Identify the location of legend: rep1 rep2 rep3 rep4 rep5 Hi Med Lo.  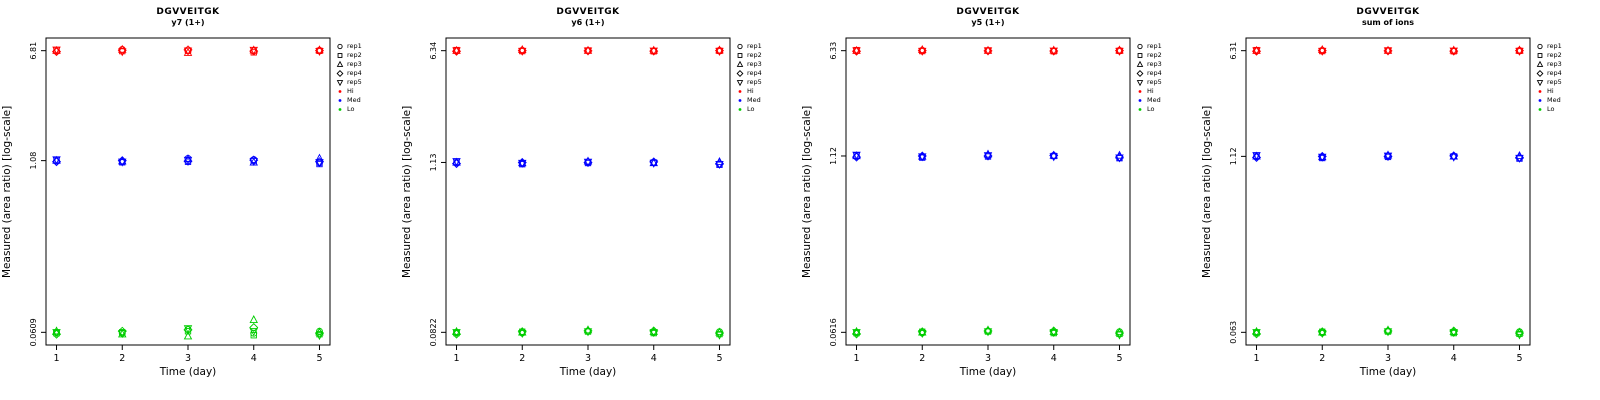
(766, 78).